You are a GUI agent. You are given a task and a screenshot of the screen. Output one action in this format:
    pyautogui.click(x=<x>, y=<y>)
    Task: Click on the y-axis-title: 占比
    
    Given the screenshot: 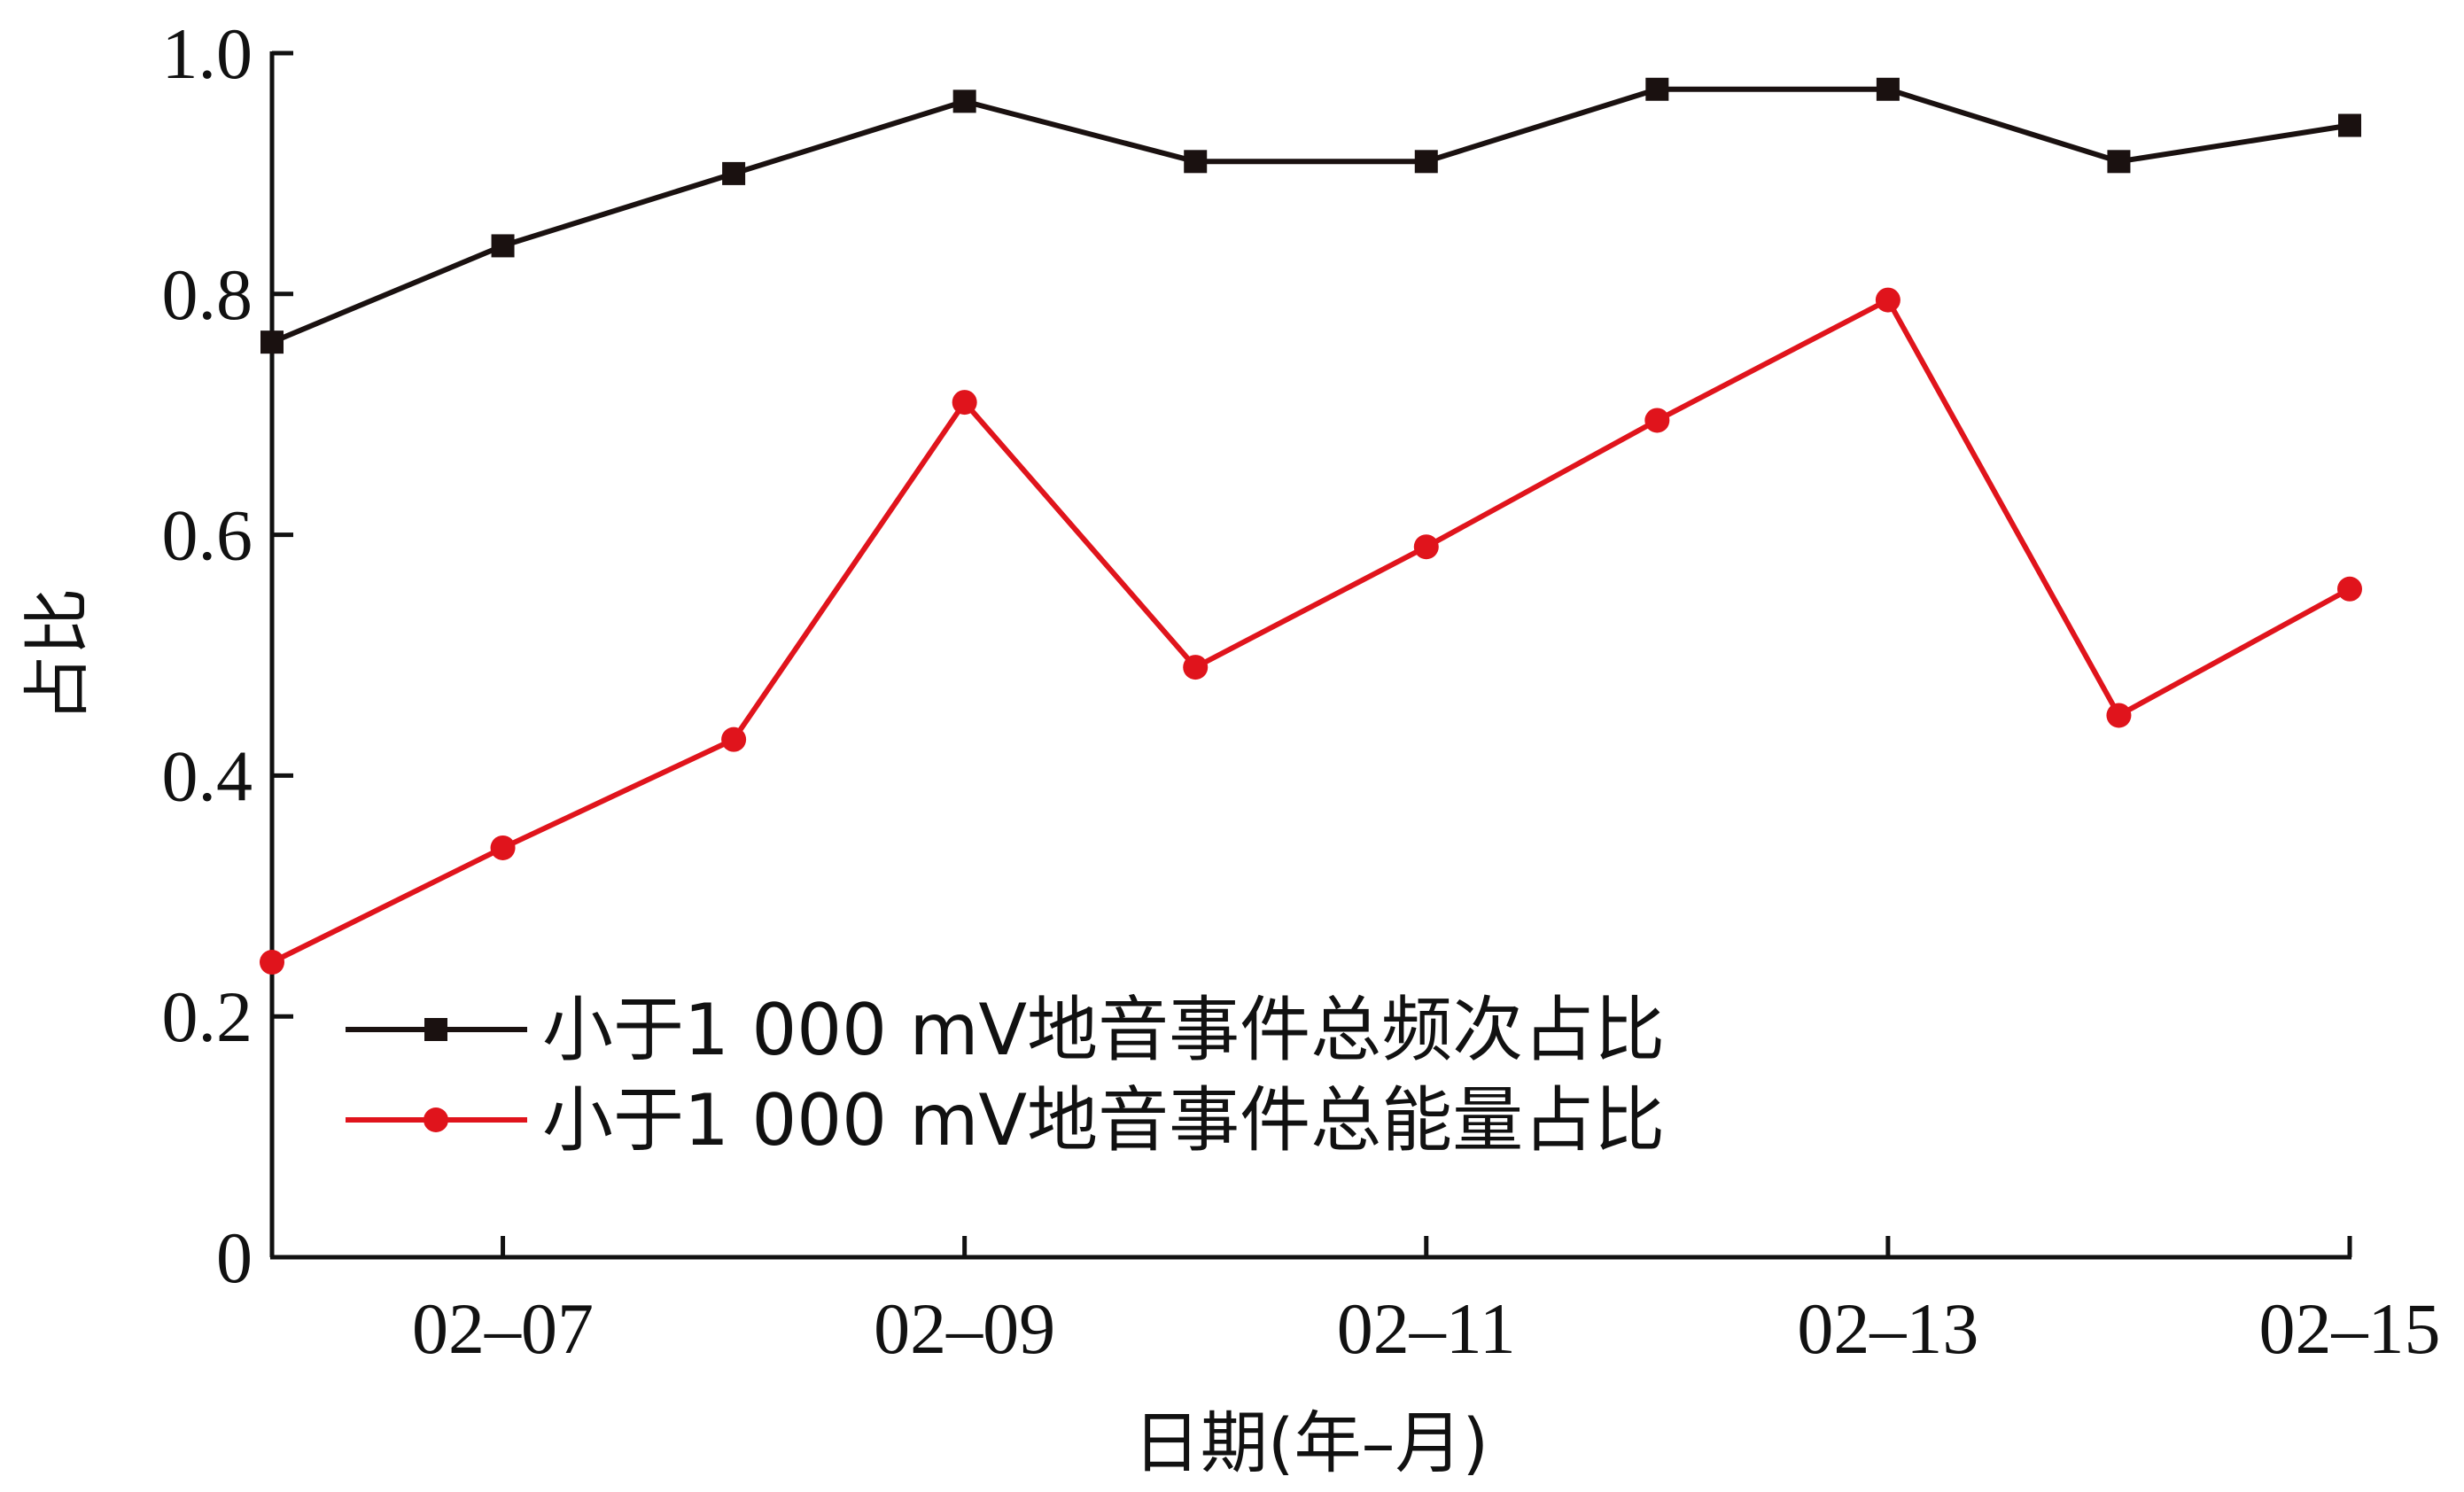 What is the action you would take?
    pyautogui.click(x=57, y=655)
    